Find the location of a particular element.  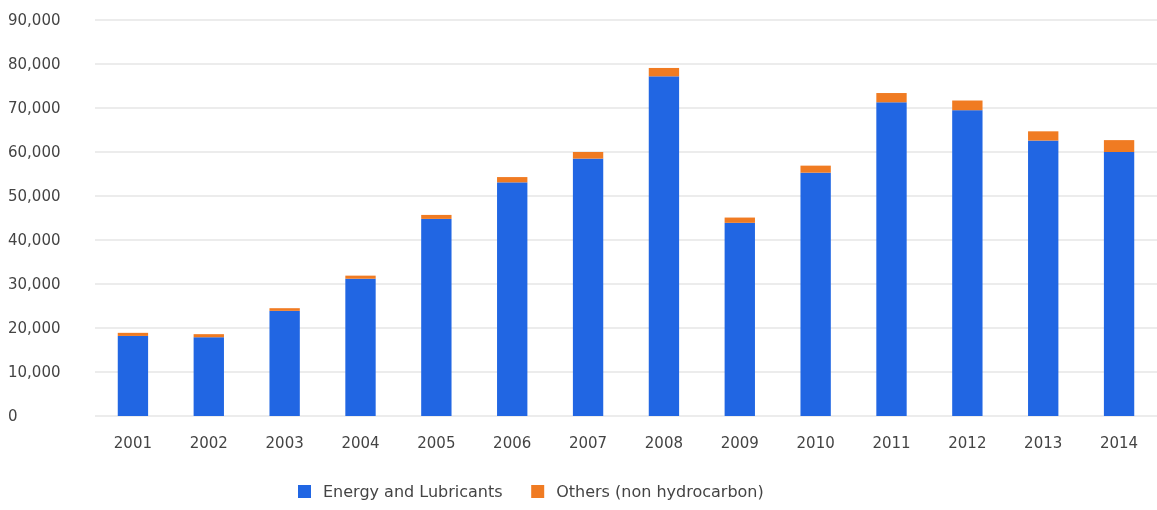

legend-label: Energy and Lubricants is located at coordinates (413, 491).